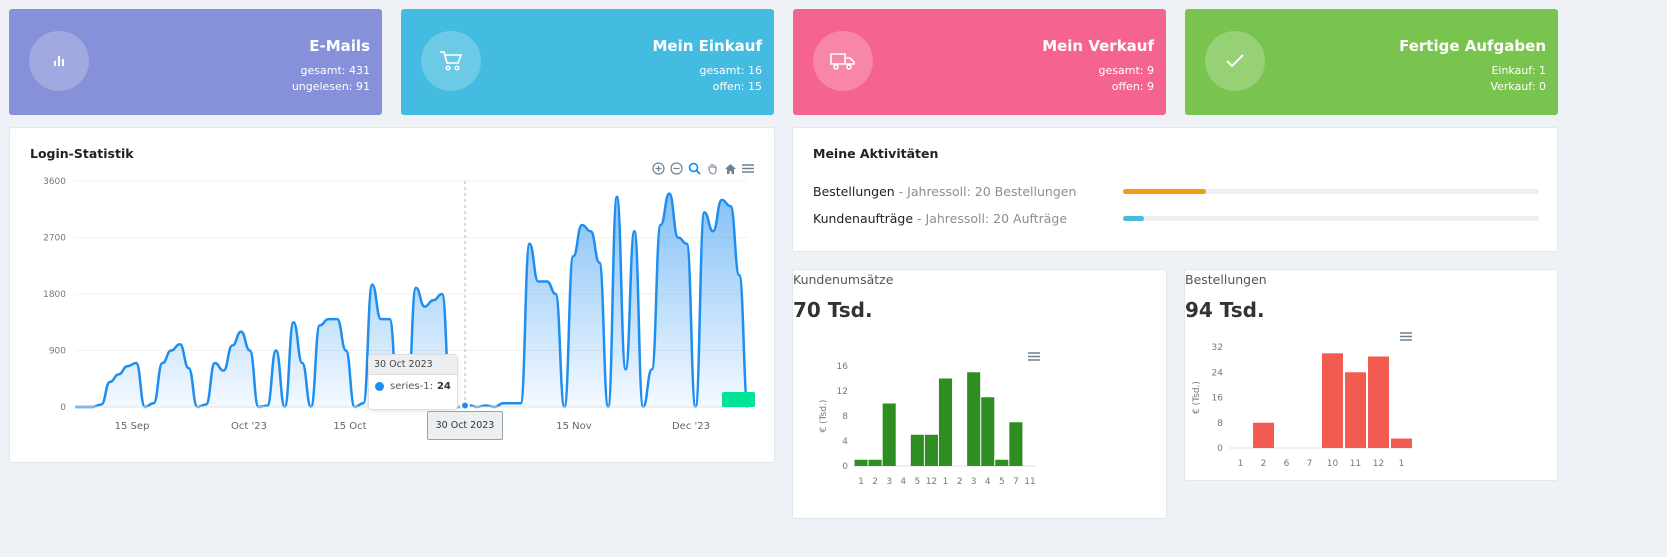  What do you see at coordinates (443, 386) in the screenshot?
I see `tooltip-value: 24` at bounding box center [443, 386].